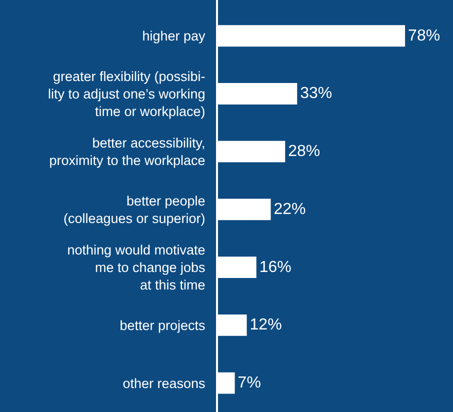 This screenshot has height=412, width=453. What do you see at coordinates (424, 35) in the screenshot?
I see `data-label: 78%` at bounding box center [424, 35].